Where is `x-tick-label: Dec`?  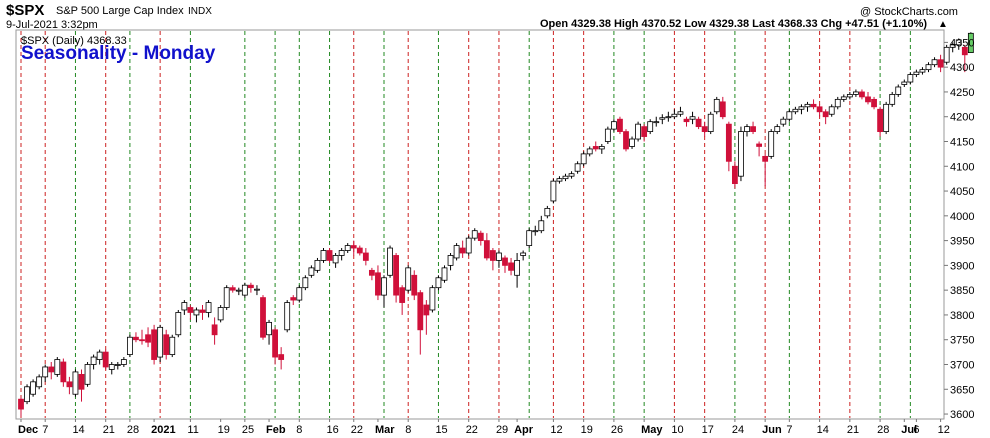
x-tick-label: Dec is located at coordinates (28, 430).